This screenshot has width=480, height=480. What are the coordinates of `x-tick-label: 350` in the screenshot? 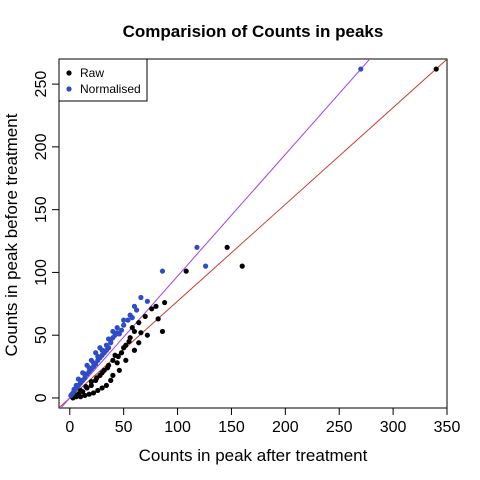 It's located at (447, 427).